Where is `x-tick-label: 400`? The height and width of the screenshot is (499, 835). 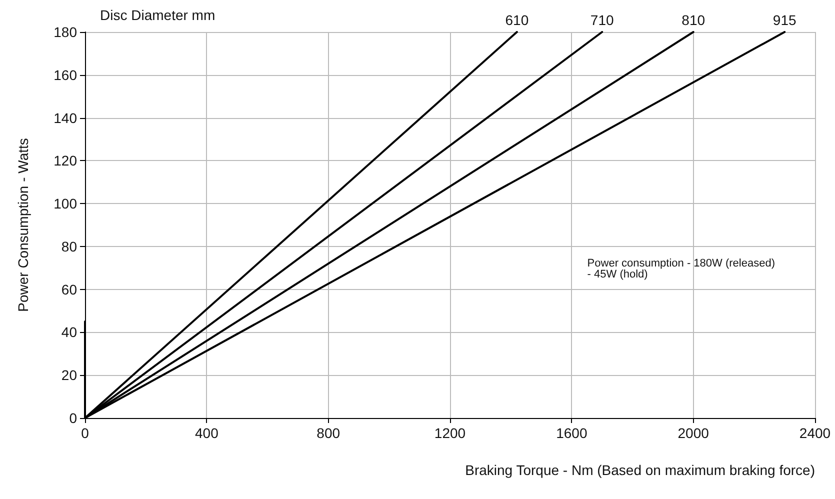 x-tick-label: 400 is located at coordinates (206, 433).